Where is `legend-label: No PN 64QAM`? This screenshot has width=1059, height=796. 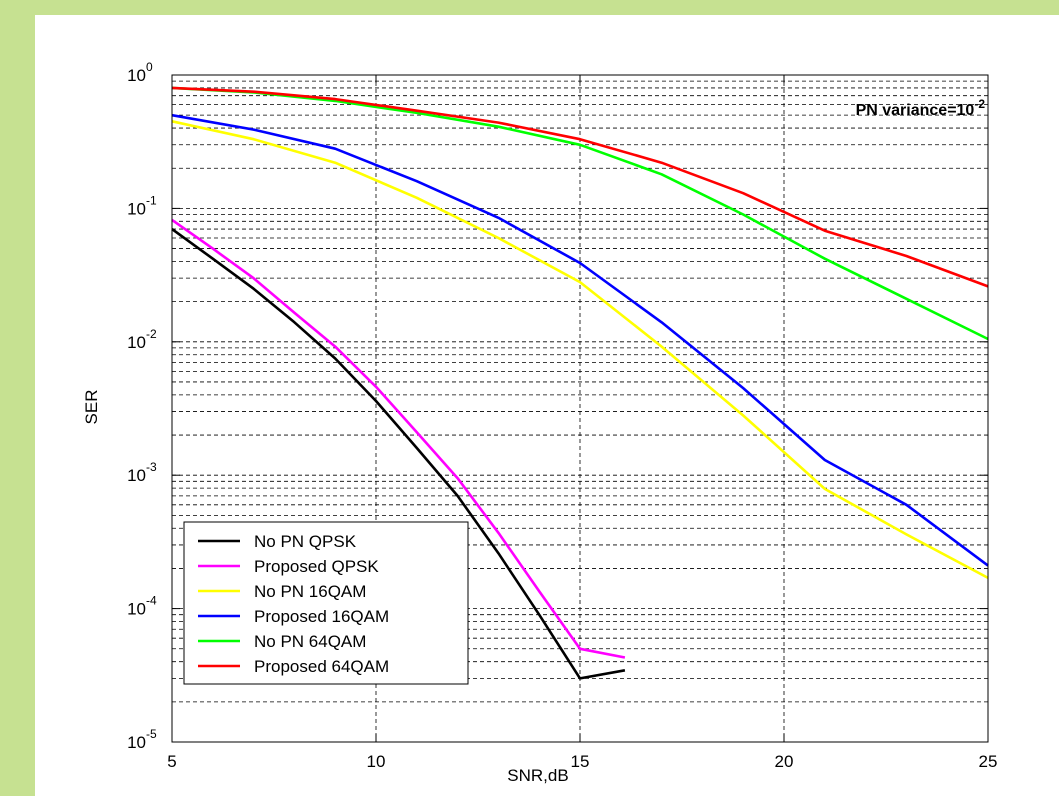 legend-label: No PN 64QAM is located at coordinates (310, 641).